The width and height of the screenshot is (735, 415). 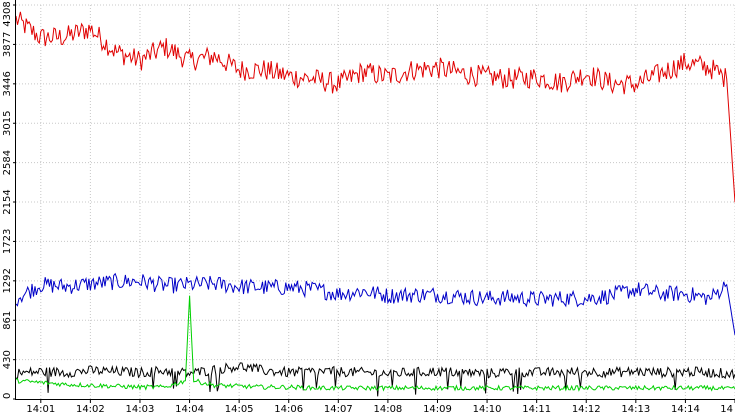 What do you see at coordinates (387, 409) in the screenshot?
I see `x-tick-label: 14:08` at bounding box center [387, 409].